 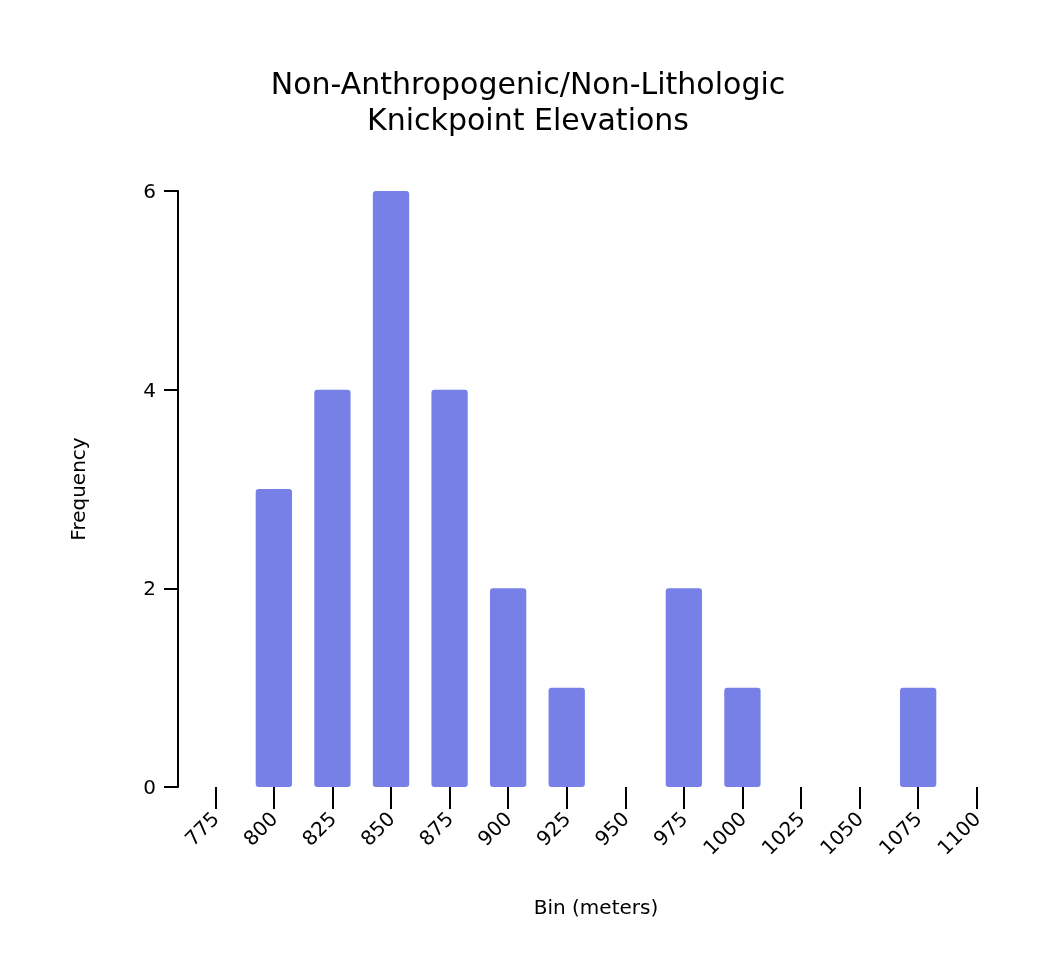 What do you see at coordinates (596, 907) in the screenshot?
I see `x-axis-title: Bin (meters)` at bounding box center [596, 907].